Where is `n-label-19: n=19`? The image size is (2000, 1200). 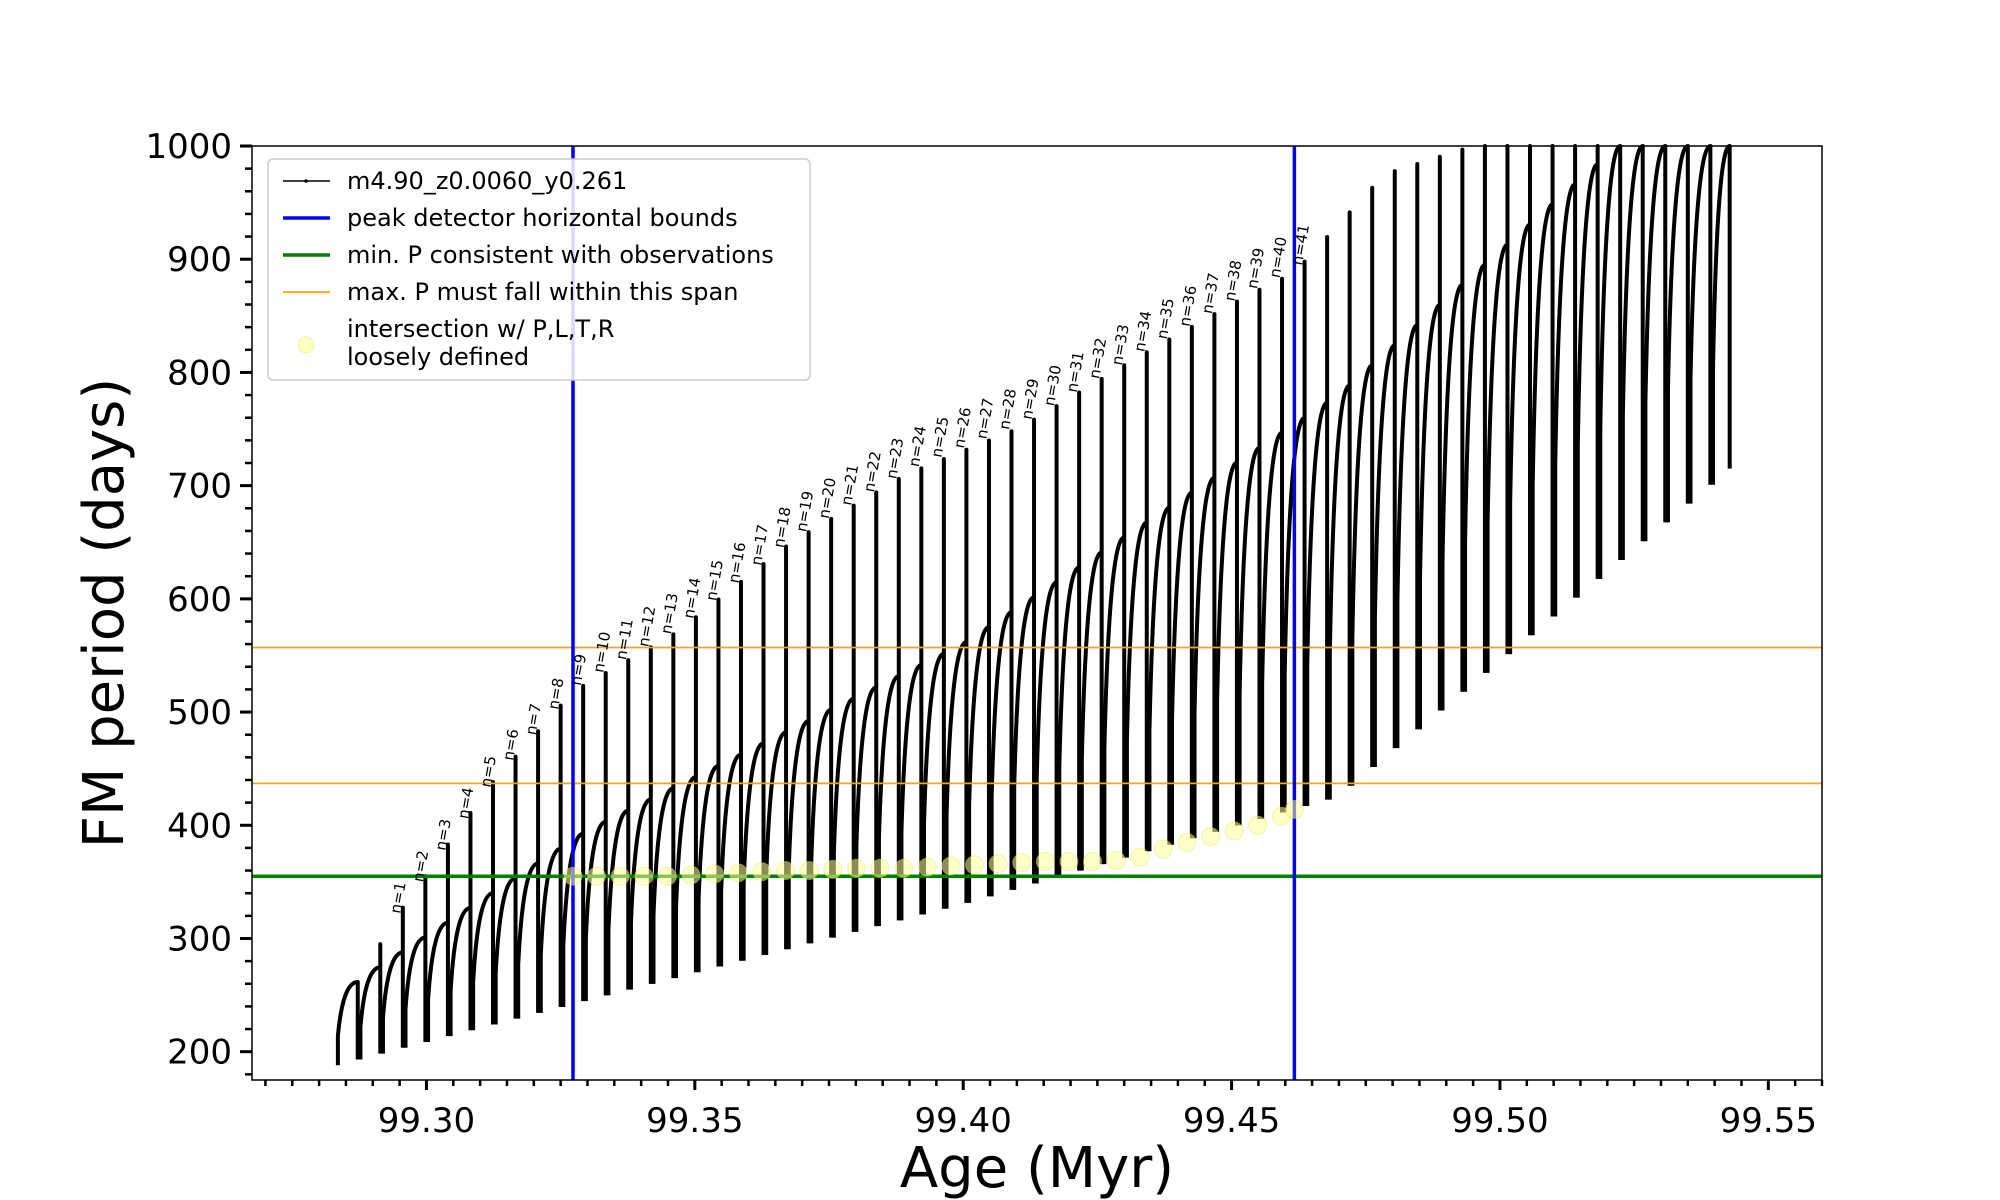
n-label-19: n=19 is located at coordinates (804, 512).